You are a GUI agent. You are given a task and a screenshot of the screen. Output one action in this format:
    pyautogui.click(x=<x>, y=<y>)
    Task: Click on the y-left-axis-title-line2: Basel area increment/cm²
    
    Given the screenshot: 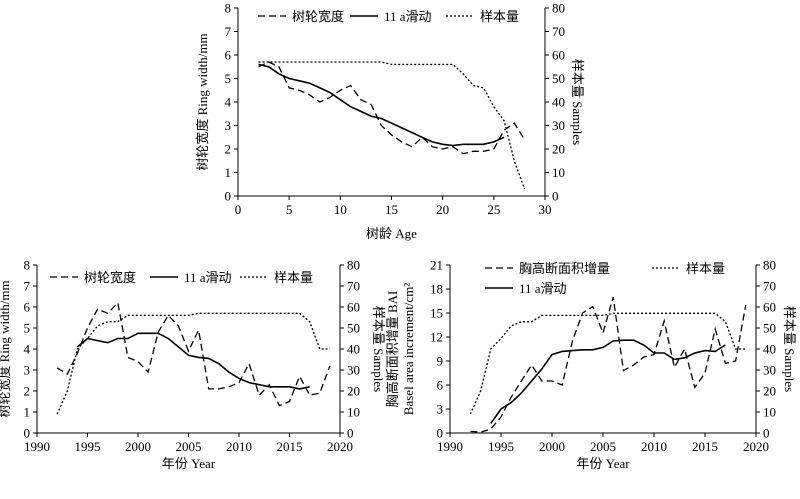 What is the action you would take?
    pyautogui.click(x=408, y=349)
    